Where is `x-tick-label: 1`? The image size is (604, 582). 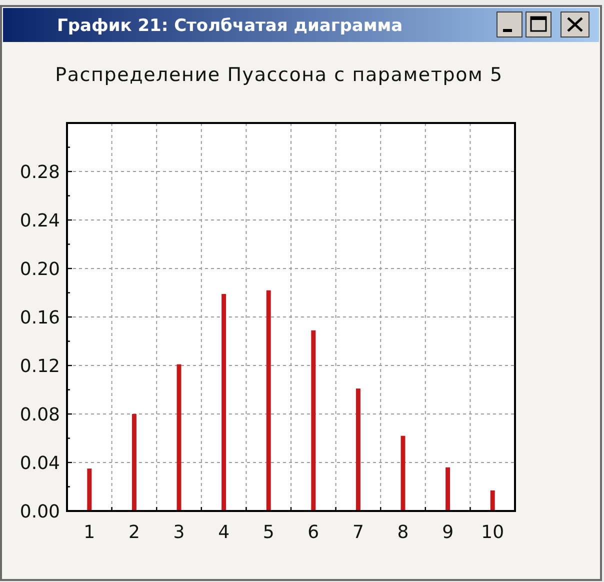 x-tick-label: 1 is located at coordinates (90, 532).